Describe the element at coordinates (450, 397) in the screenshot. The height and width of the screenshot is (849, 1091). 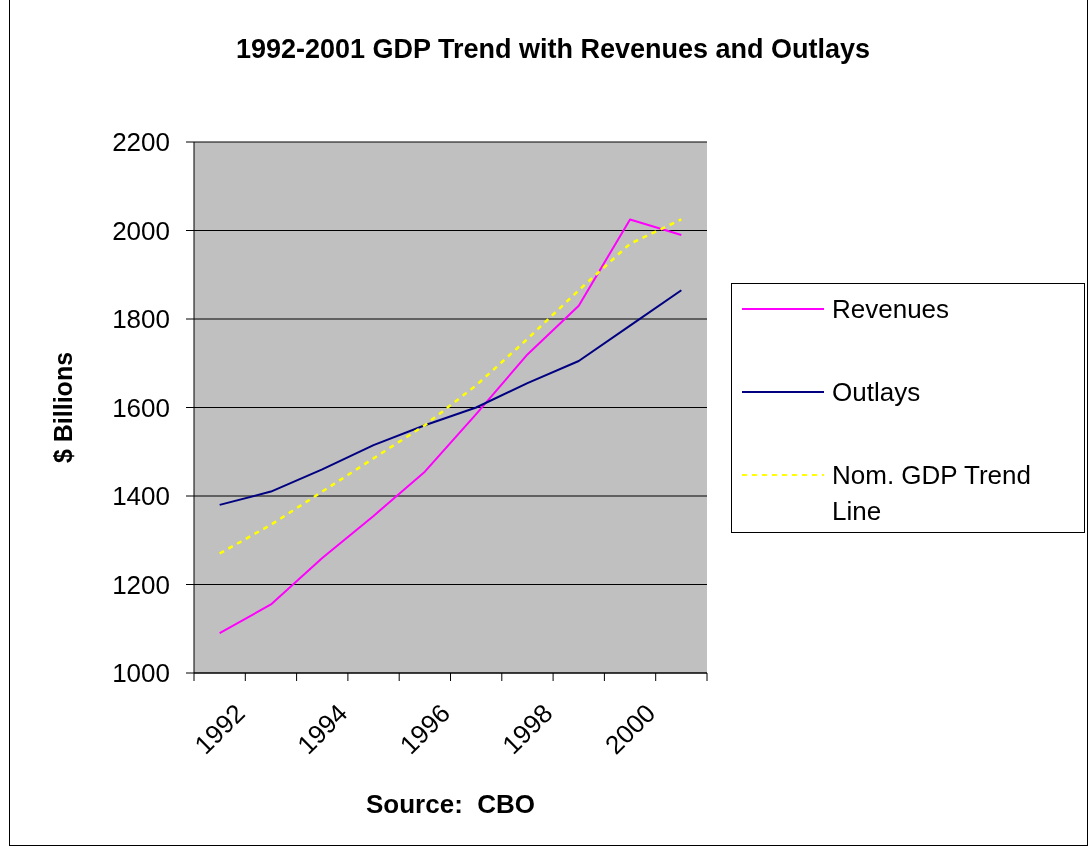
I see `line-series` at that location.